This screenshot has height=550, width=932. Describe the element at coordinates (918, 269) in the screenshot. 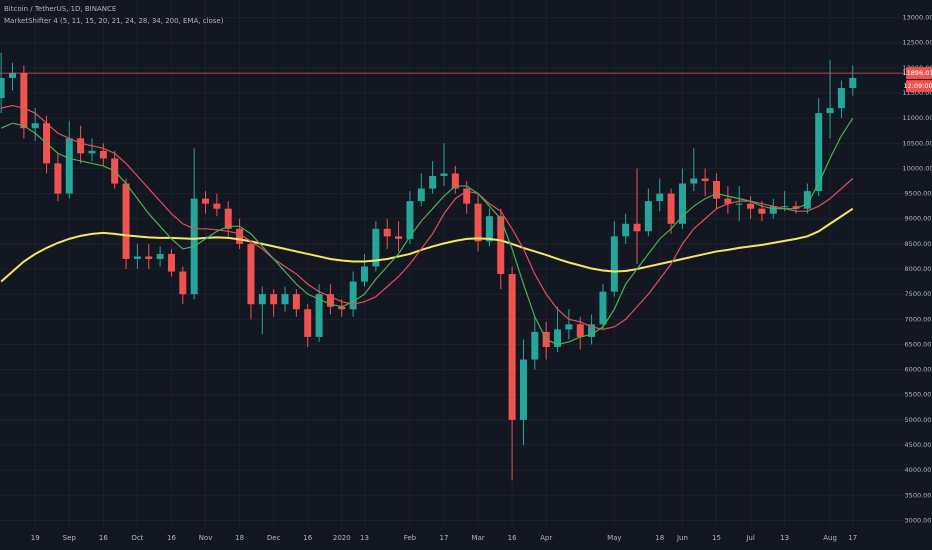

I see `y-tick-label: 8000.00` at that location.